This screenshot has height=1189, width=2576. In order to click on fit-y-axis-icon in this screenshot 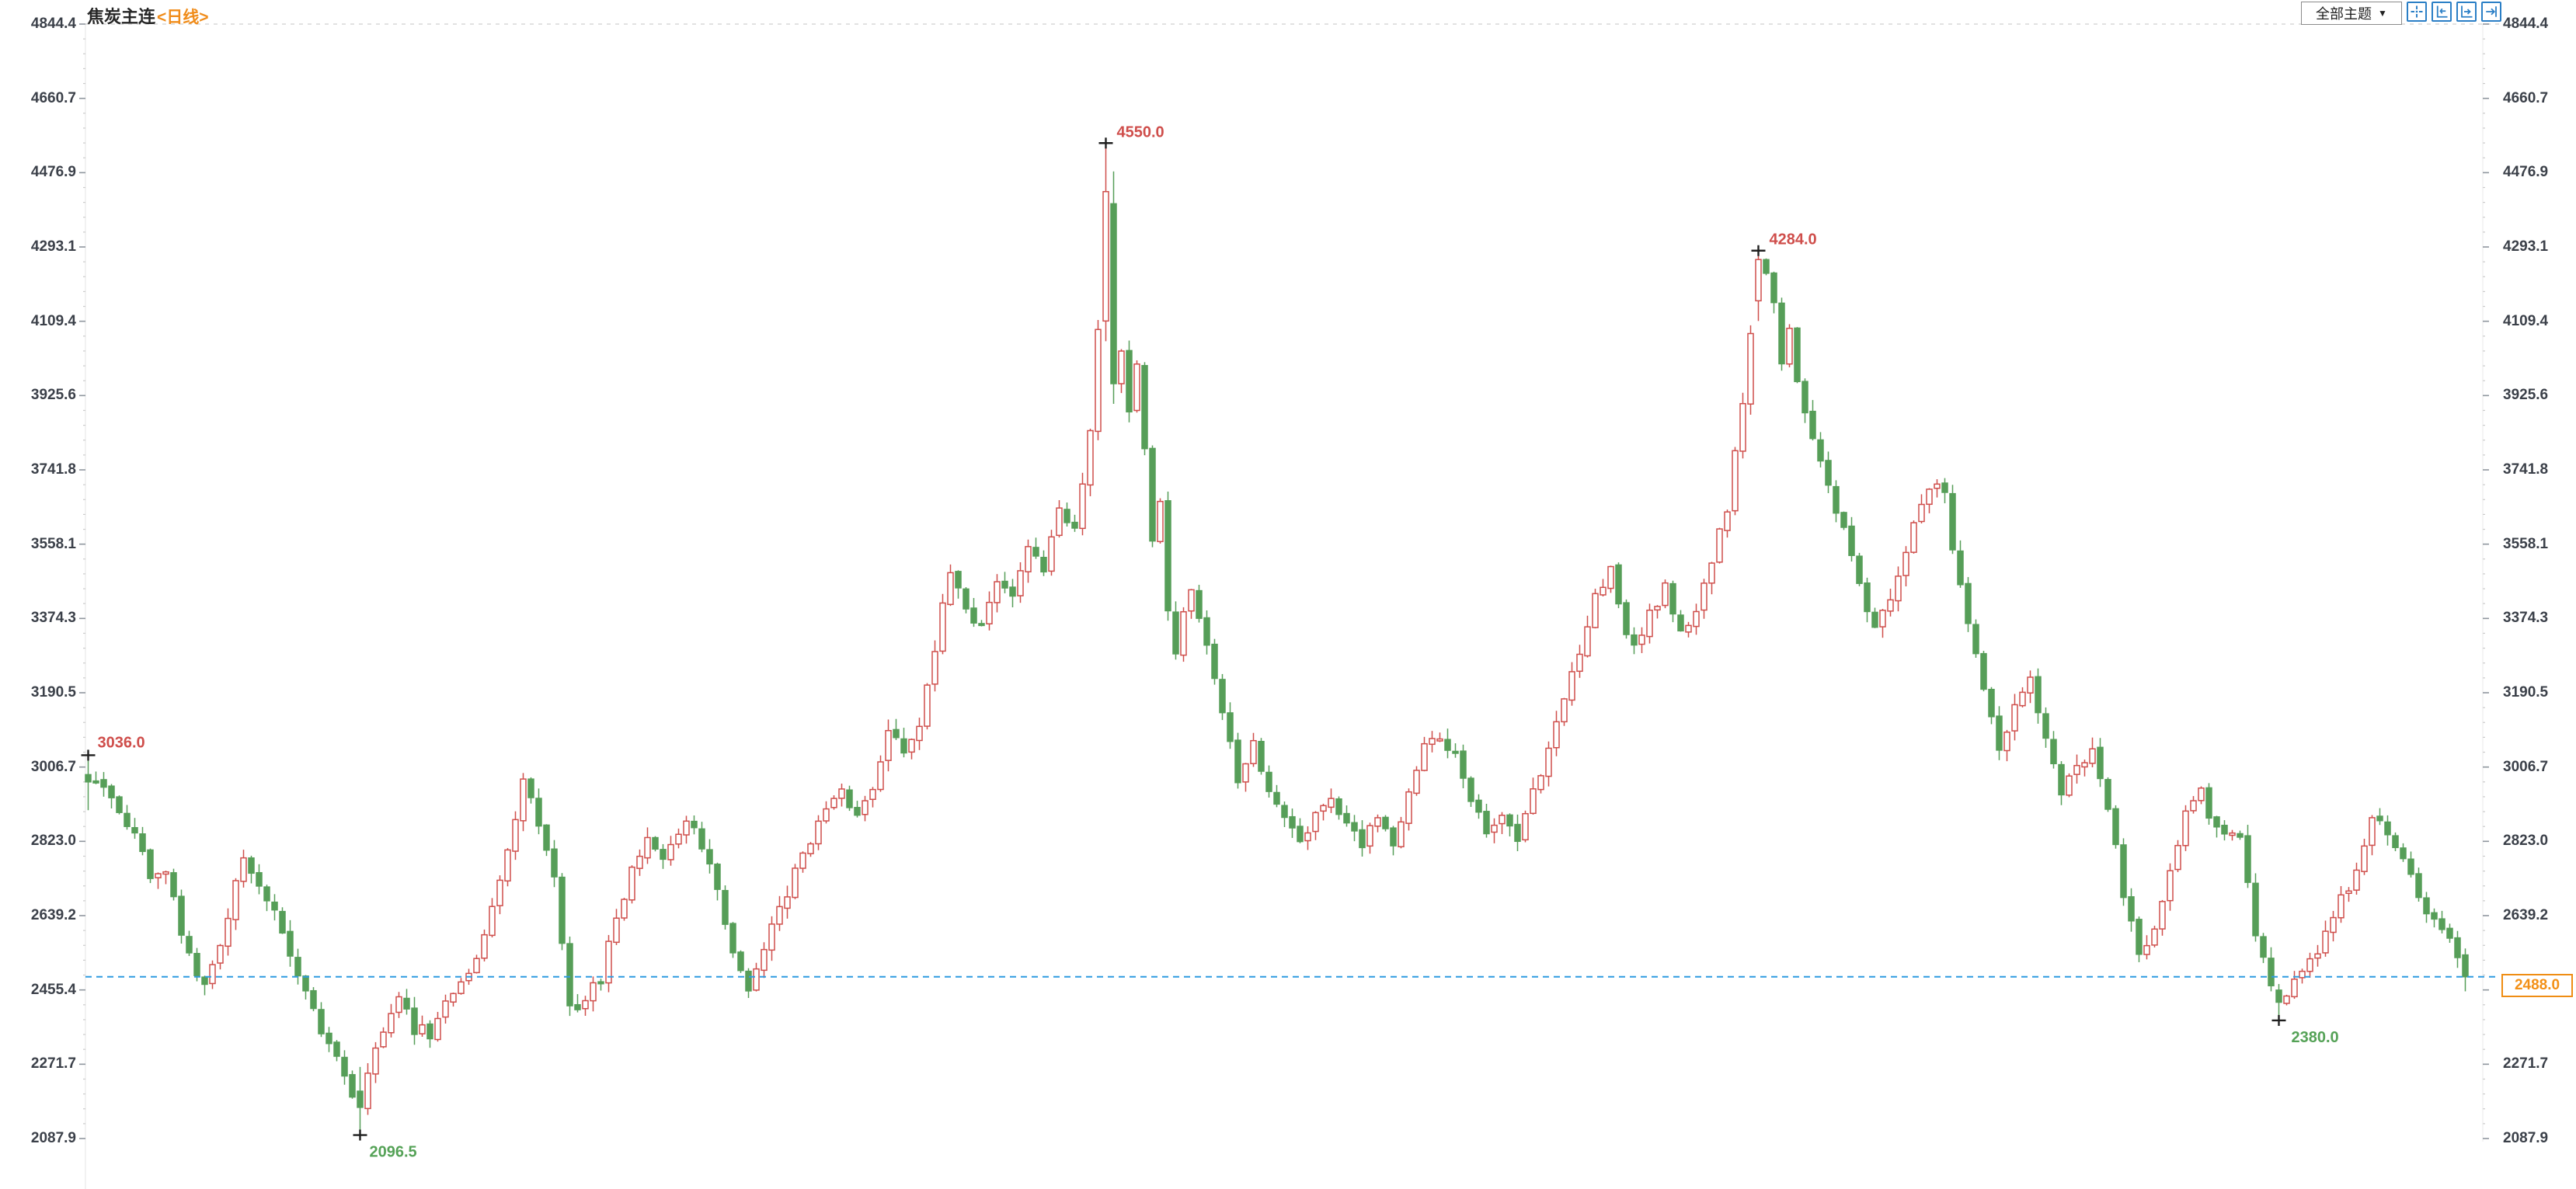, I will do `click(2442, 11)`.